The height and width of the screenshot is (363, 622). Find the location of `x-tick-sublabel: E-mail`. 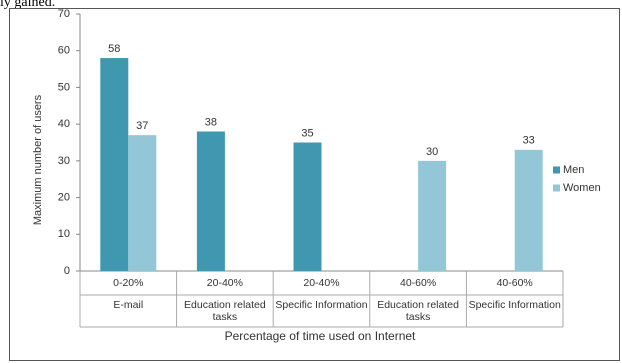

x-tick-sublabel: E-mail is located at coordinates (128, 305).